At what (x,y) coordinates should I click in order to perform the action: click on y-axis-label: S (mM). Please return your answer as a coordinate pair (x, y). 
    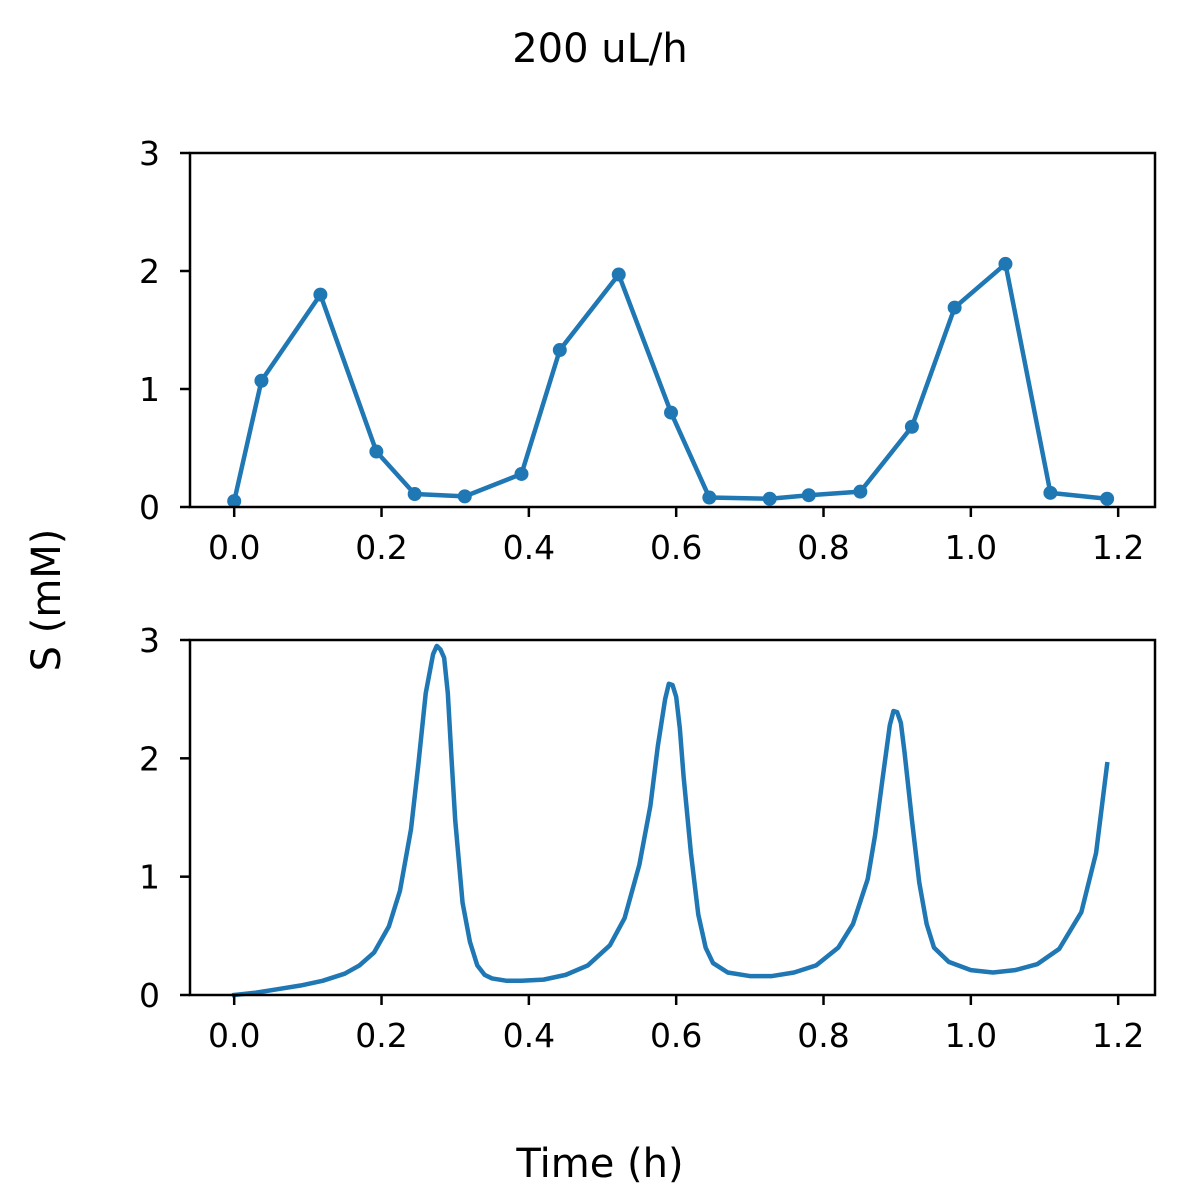
    Looking at the image, I should click on (47, 600).